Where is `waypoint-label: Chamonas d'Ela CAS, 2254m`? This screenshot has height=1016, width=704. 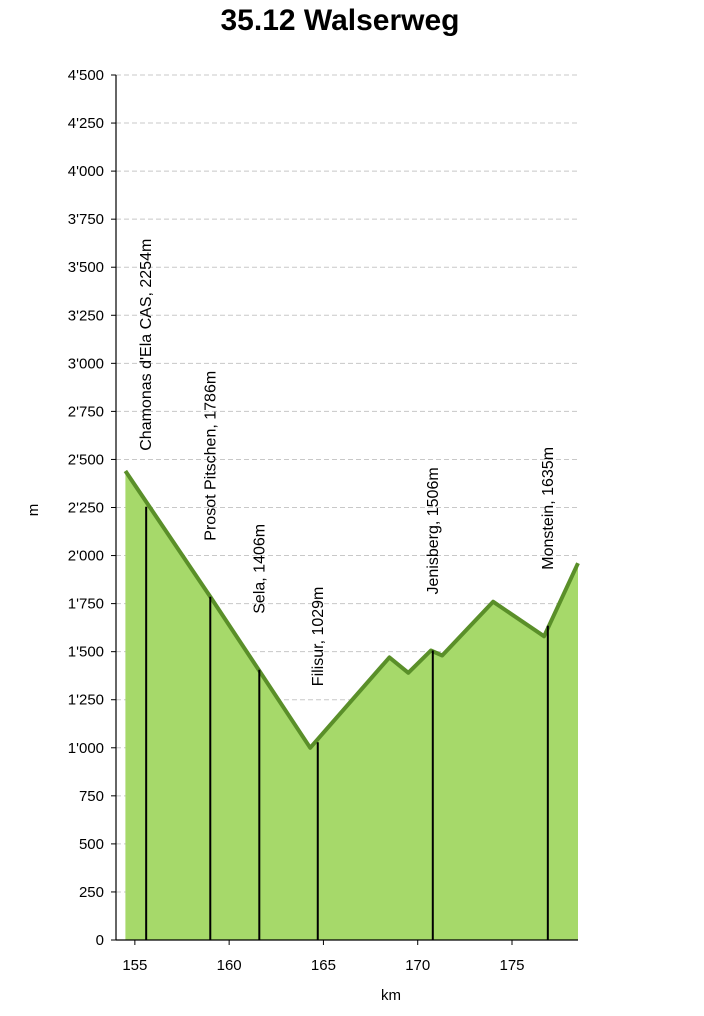
waypoint-label: Chamonas d'Ela CAS, 2254m is located at coordinates (146, 345).